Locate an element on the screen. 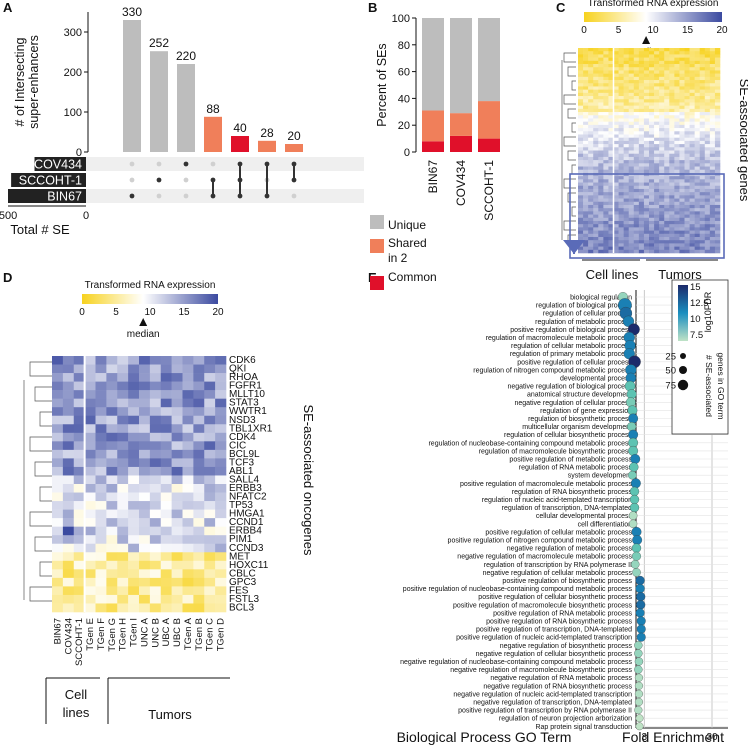 This screenshot has width=748, height=747. c-colorbar-tick: 20 is located at coordinates (722, 30).